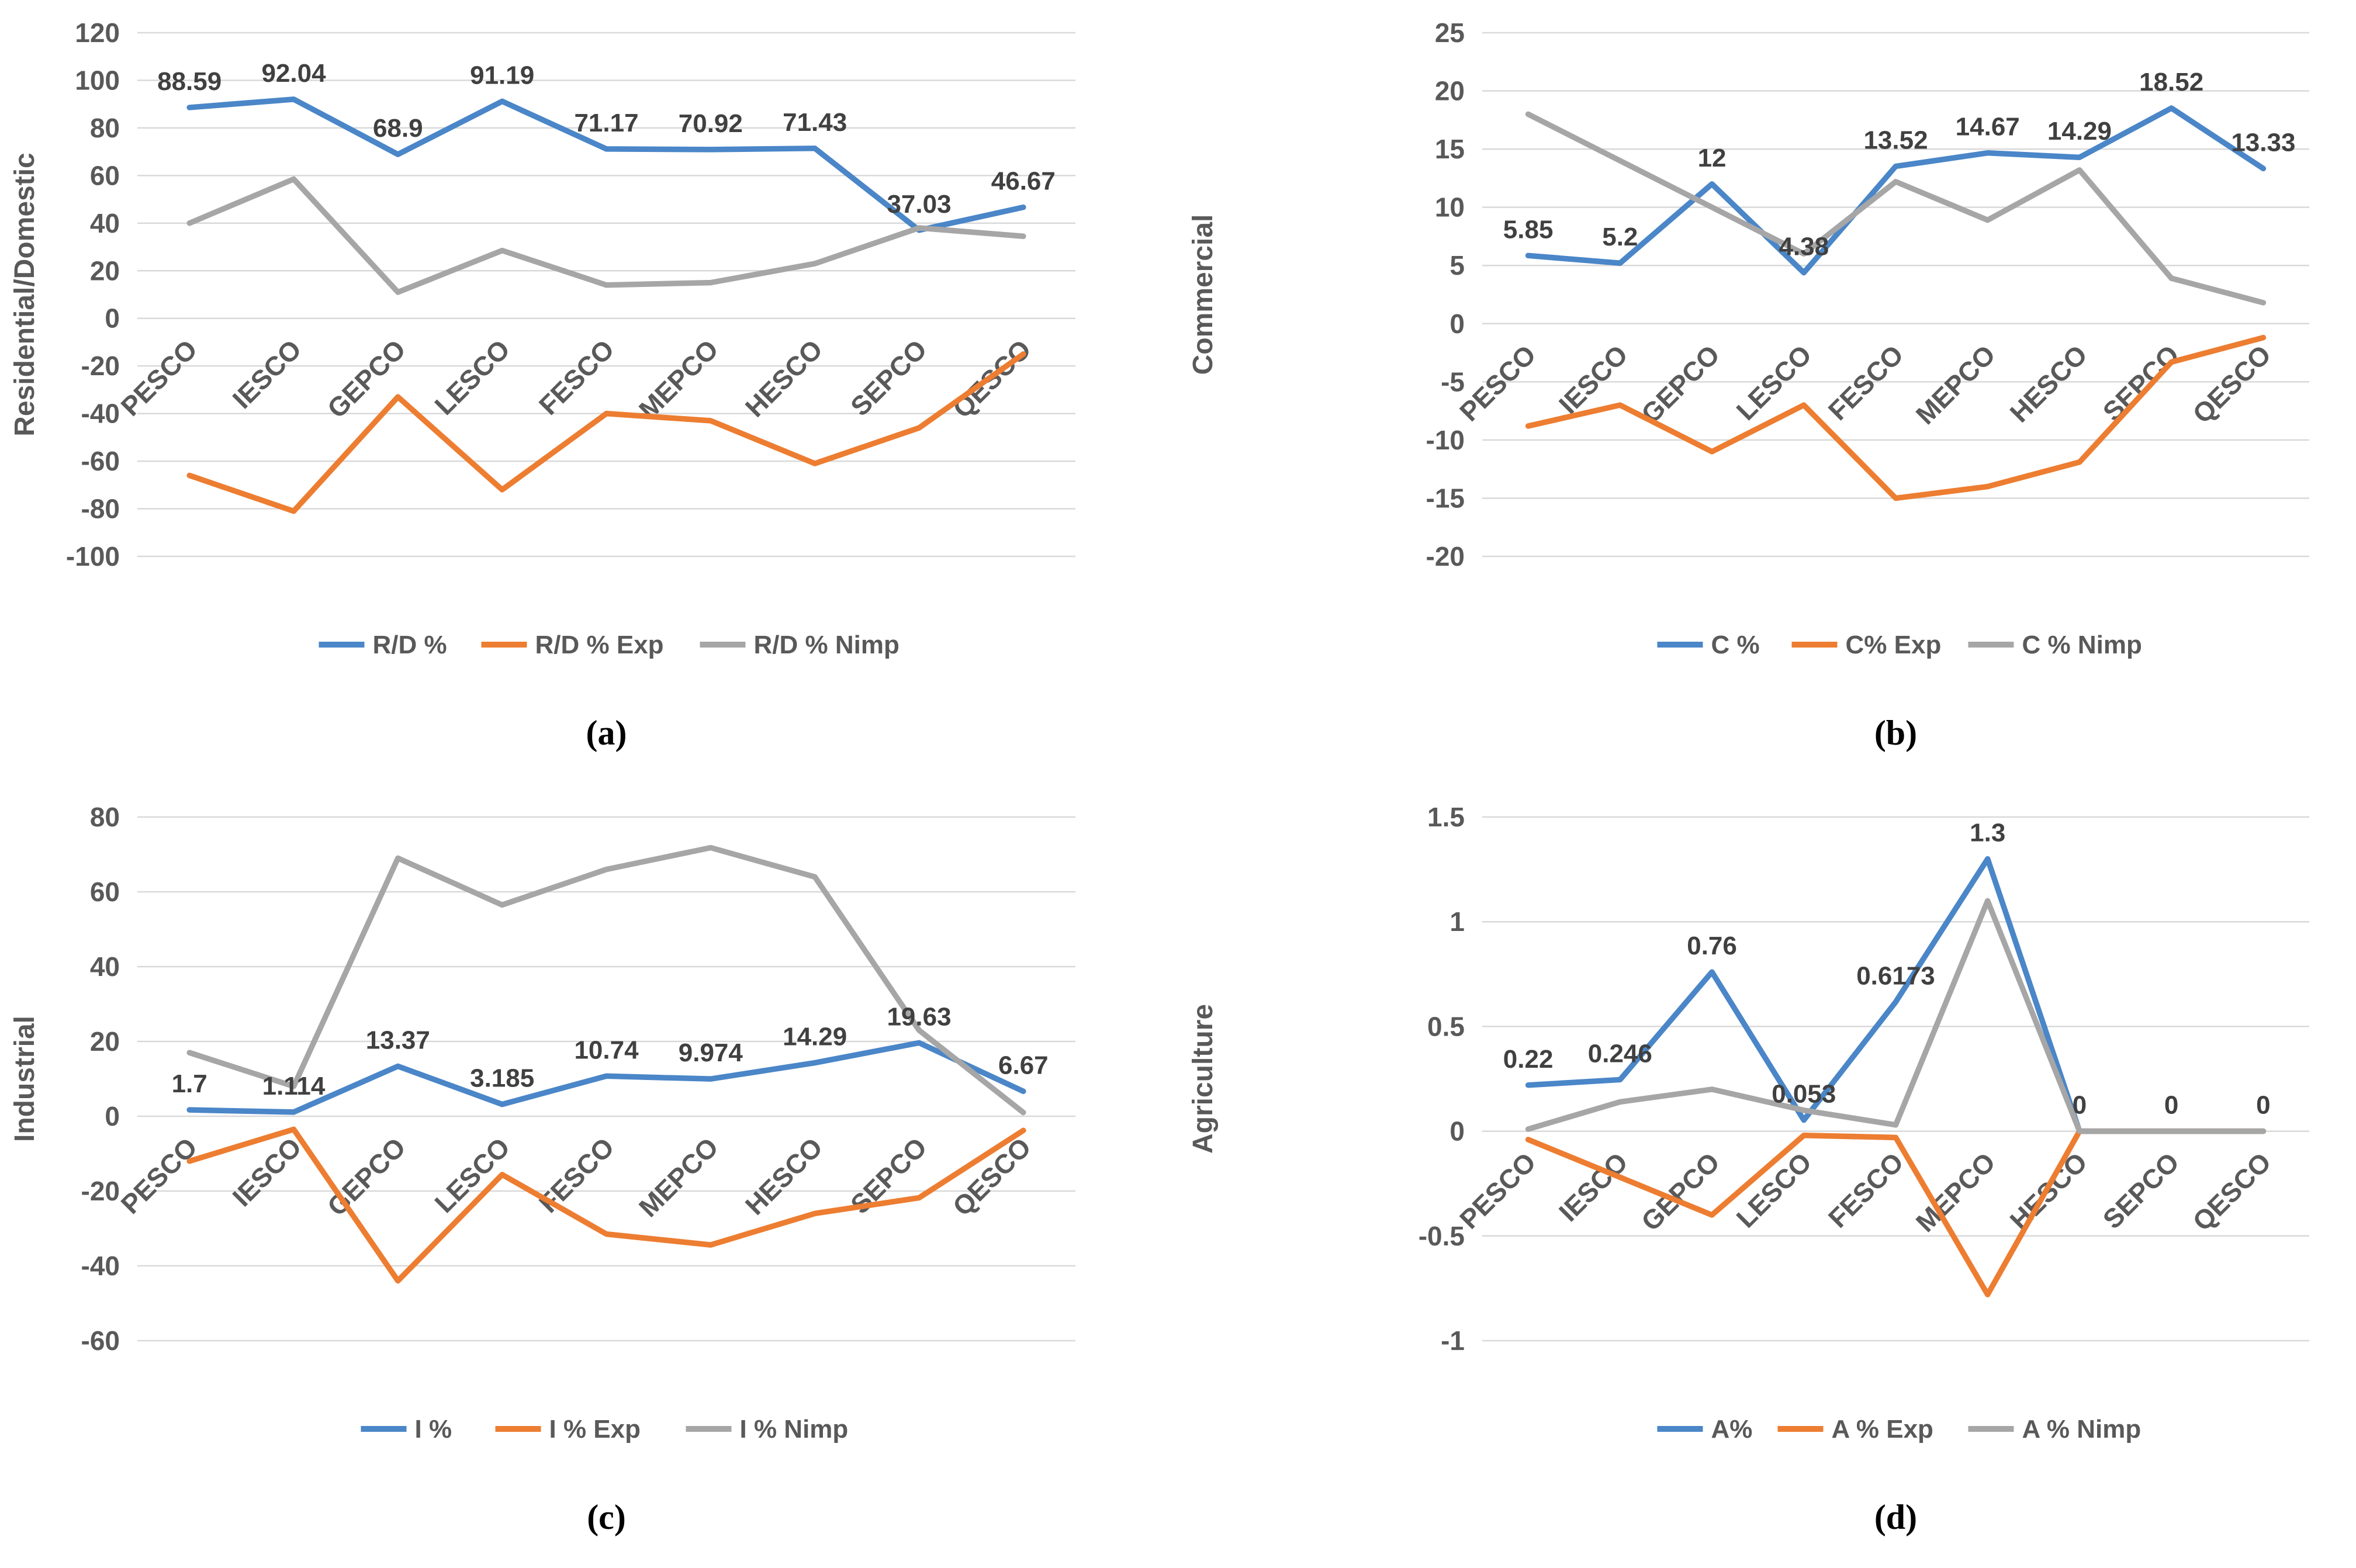 The image size is (2356, 1568). I want to click on data-label: 46.67, so click(1023, 181).